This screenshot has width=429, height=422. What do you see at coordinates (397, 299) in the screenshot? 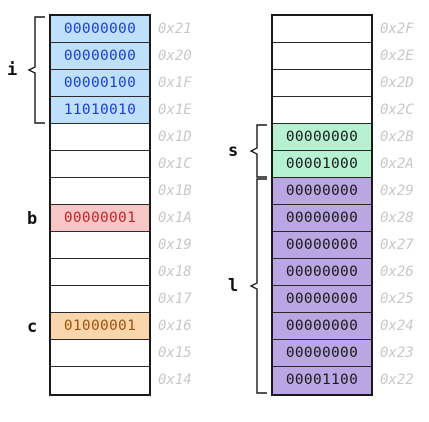
I see `address-label: 0x25` at bounding box center [397, 299].